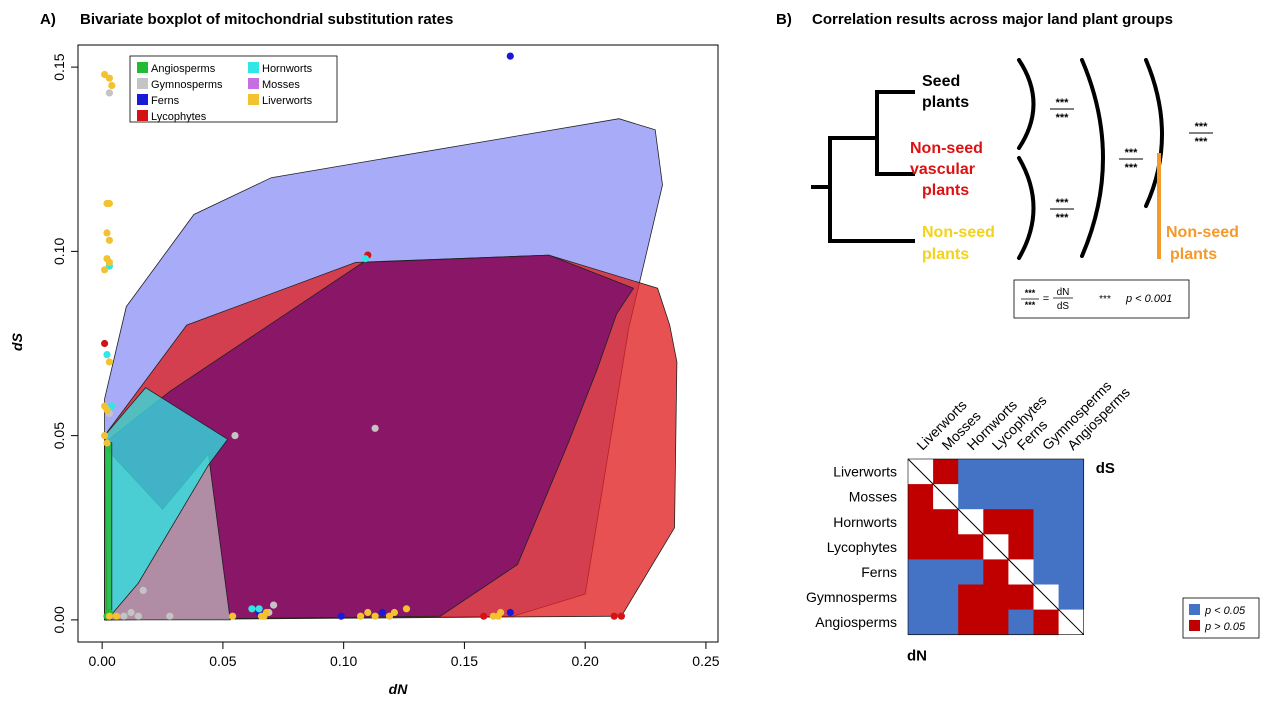  Describe the element at coordinates (851, 597) in the screenshot. I see `matrix-row-label: Gymnosperms` at that location.